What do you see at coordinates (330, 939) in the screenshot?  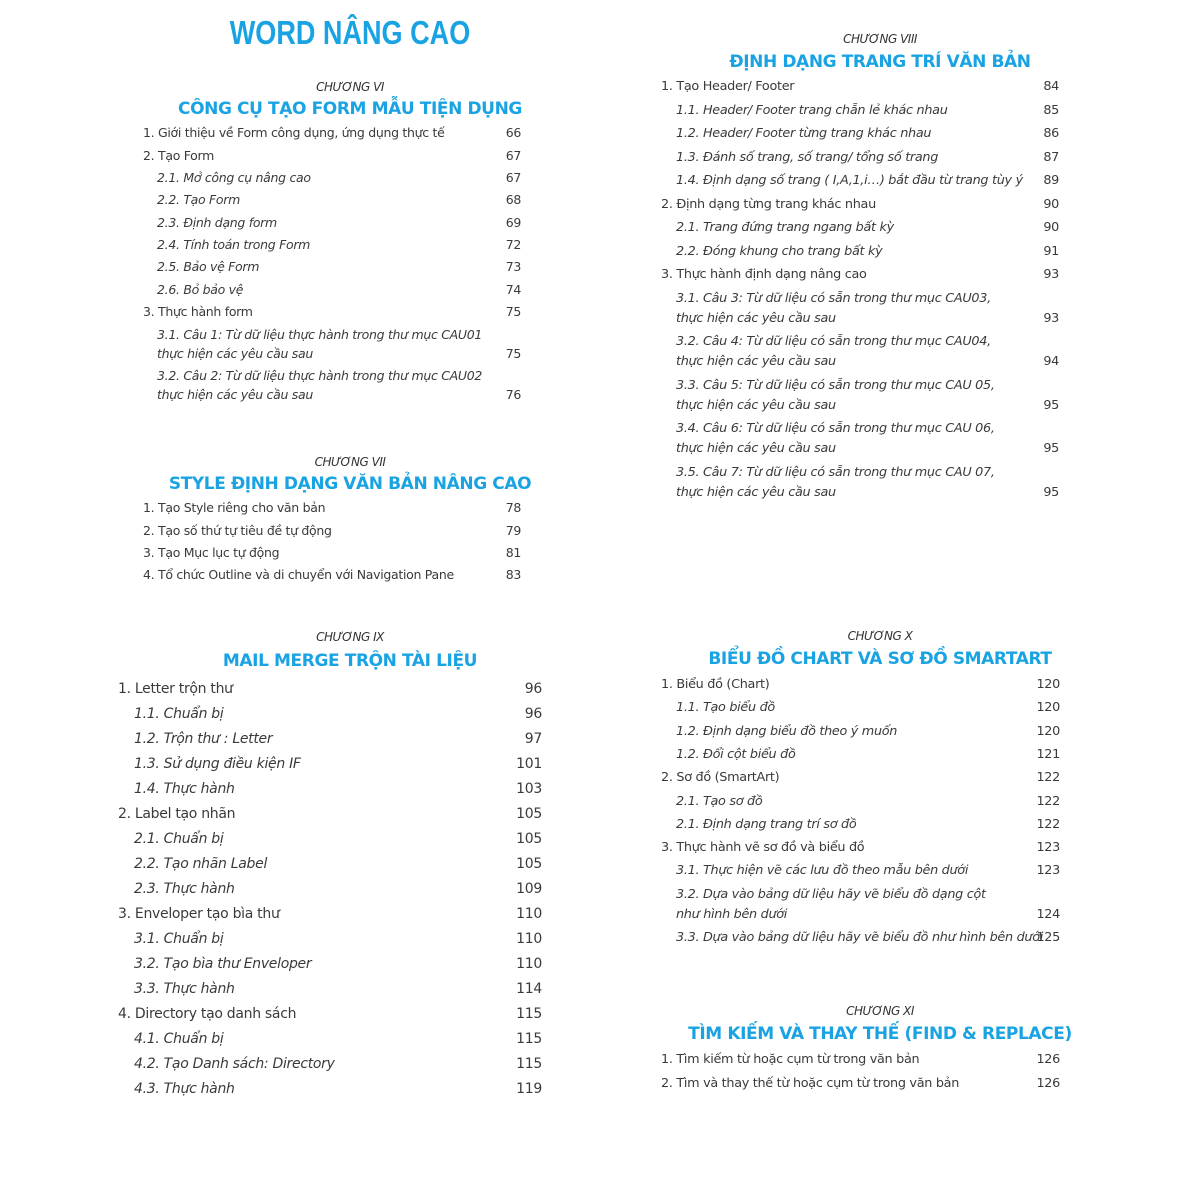 I see `toc-entry: 3.1. Chuẩn bị 110` at bounding box center [330, 939].